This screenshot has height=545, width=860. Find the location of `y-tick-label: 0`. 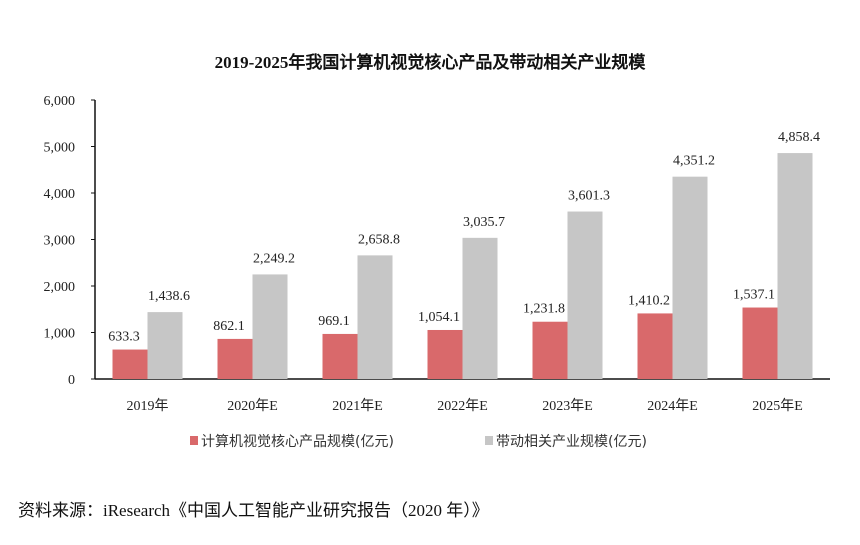

y-tick-label: 0 is located at coordinates (71, 380).